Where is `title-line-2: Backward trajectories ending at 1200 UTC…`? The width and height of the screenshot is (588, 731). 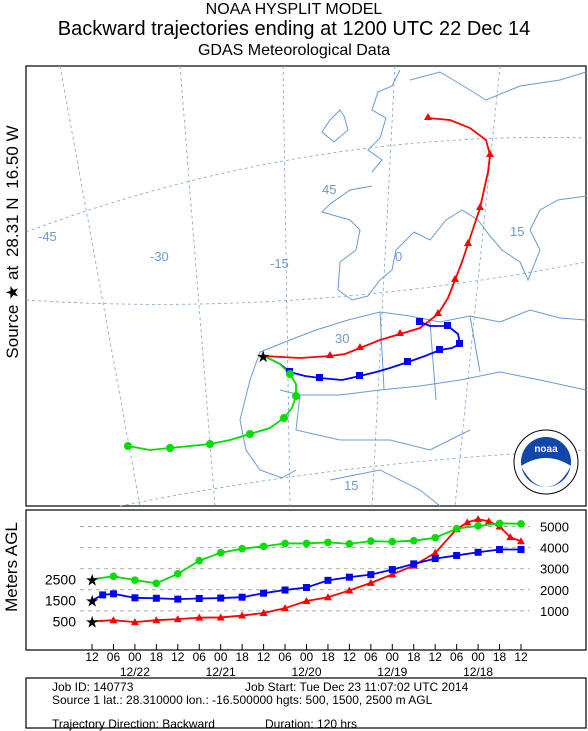 title-line-2: Backward trajectories ending at 1200 UTC… is located at coordinates (294, 29).